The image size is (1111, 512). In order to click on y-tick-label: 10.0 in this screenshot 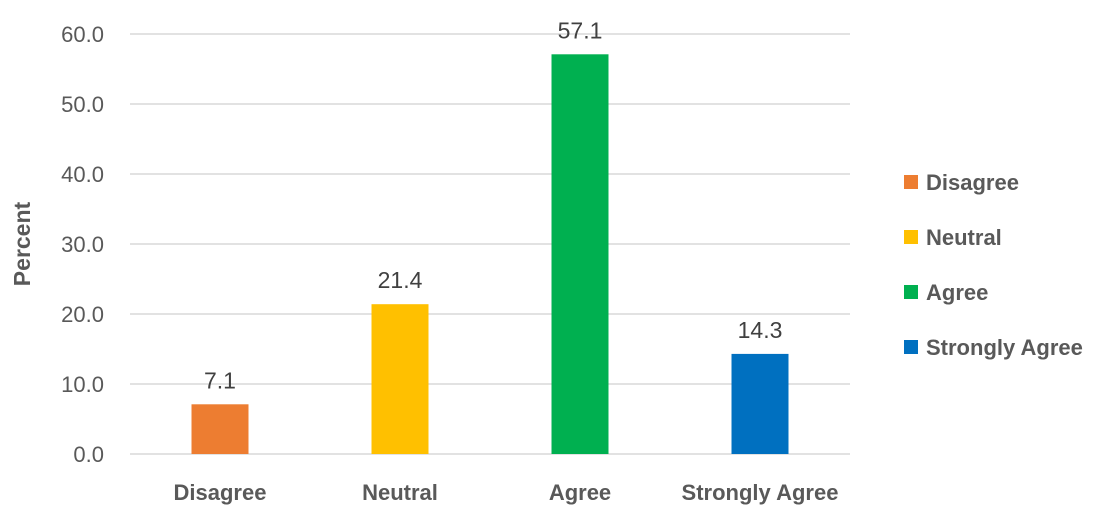, I will do `click(82, 384)`.